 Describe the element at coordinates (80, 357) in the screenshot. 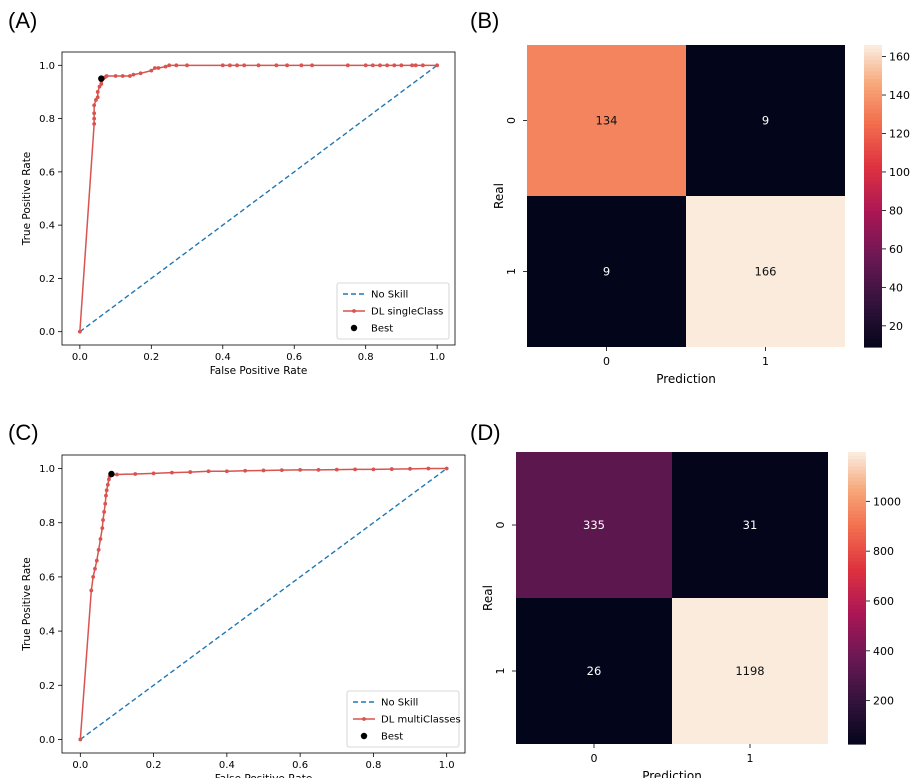

I see `roc0-x-tick-label: 0.0` at that location.